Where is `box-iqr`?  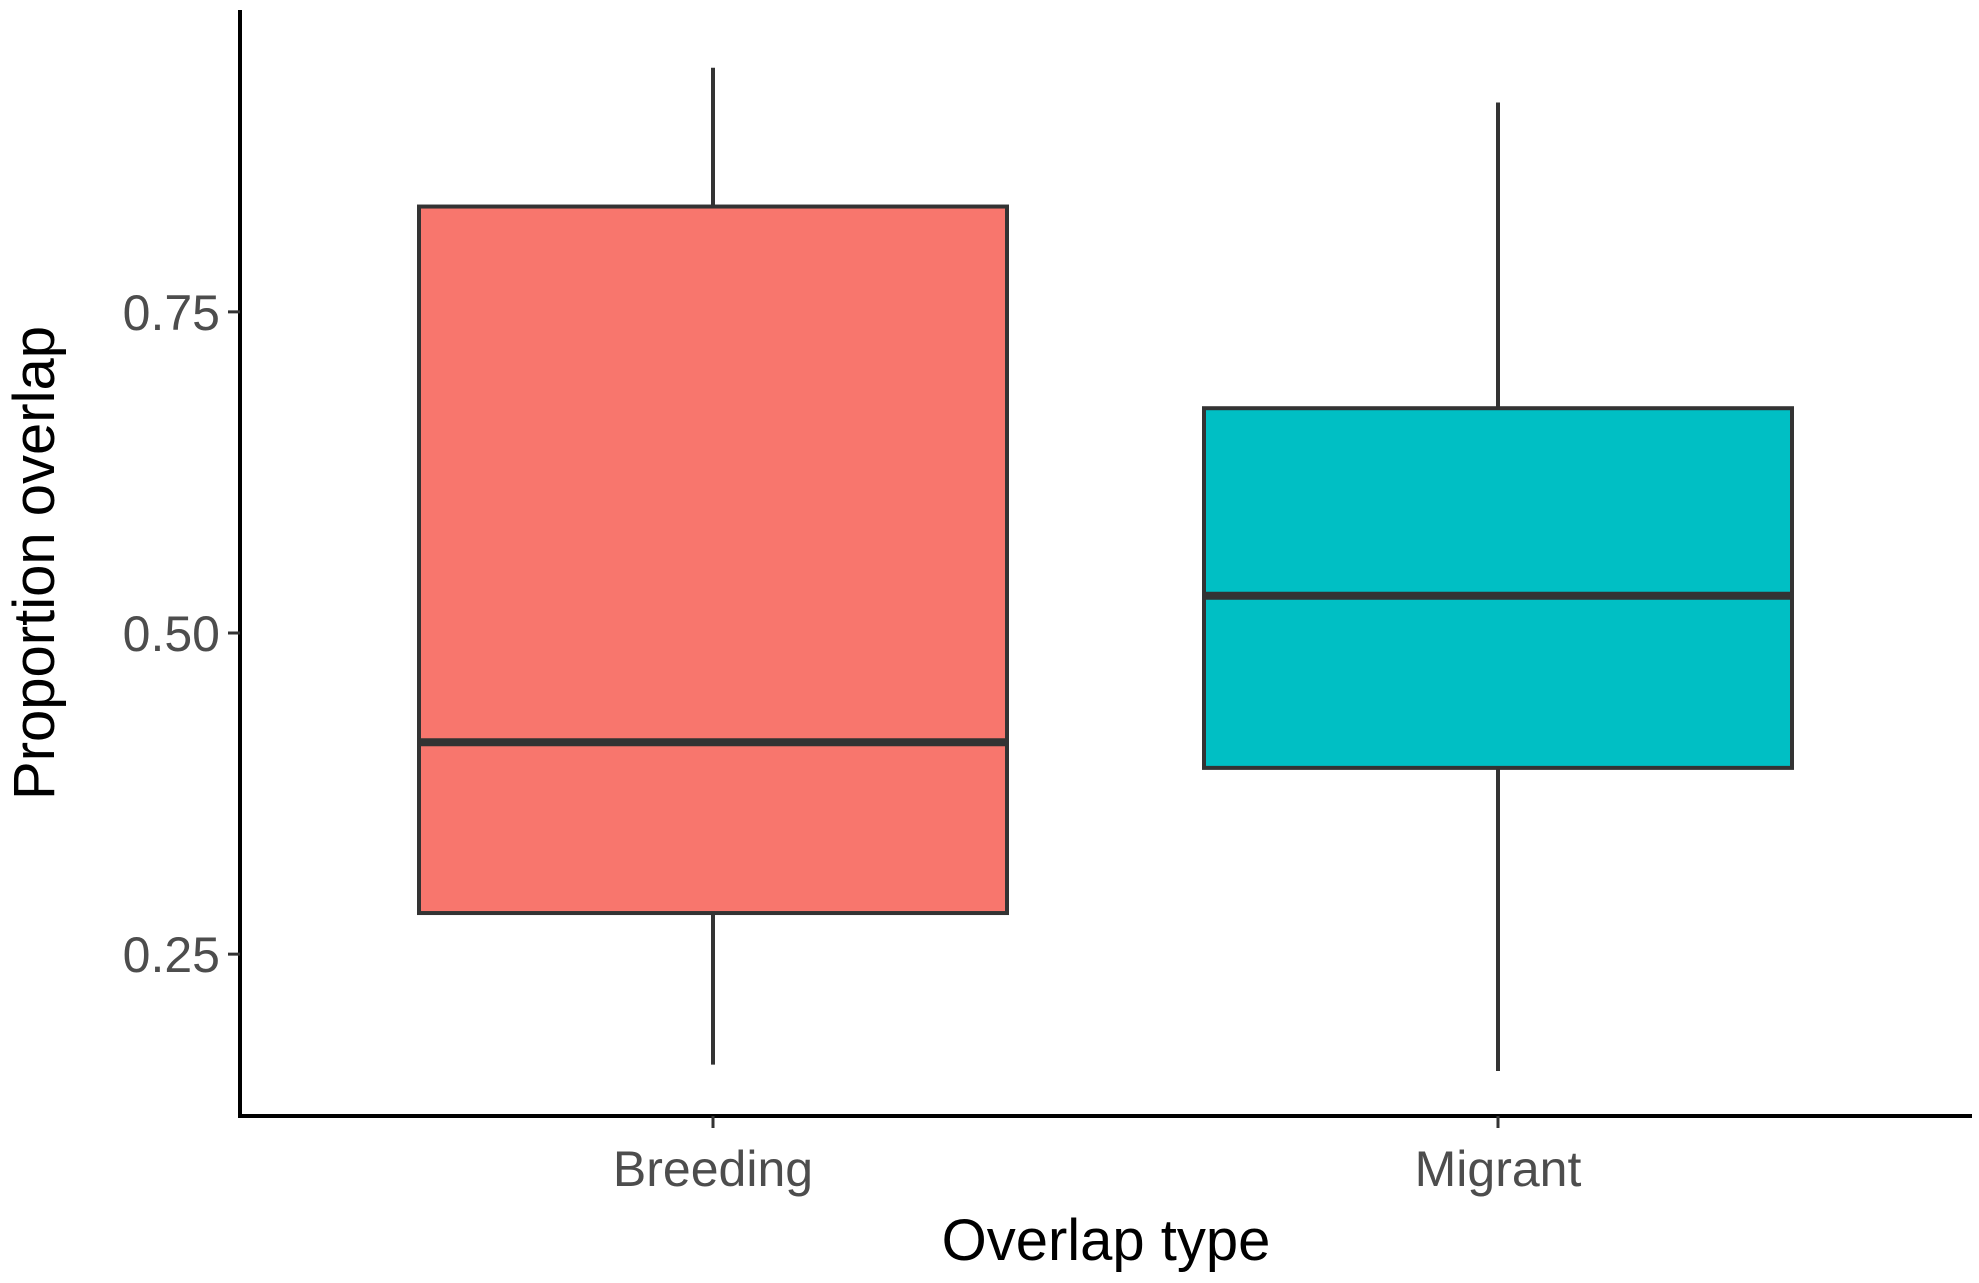 box-iqr is located at coordinates (1498, 588).